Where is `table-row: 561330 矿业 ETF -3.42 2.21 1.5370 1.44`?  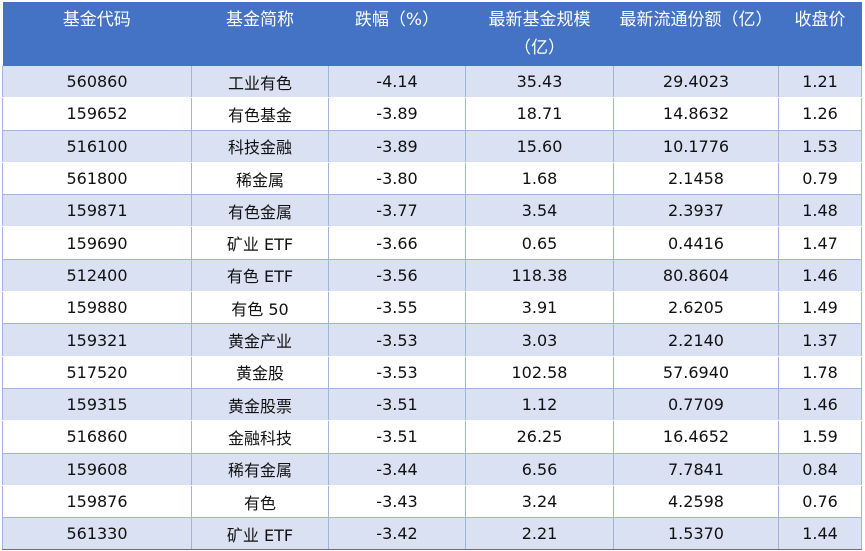 table-row: 561330 矿业 ETF -3.42 2.21 1.5370 1.44 is located at coordinates (432, 534).